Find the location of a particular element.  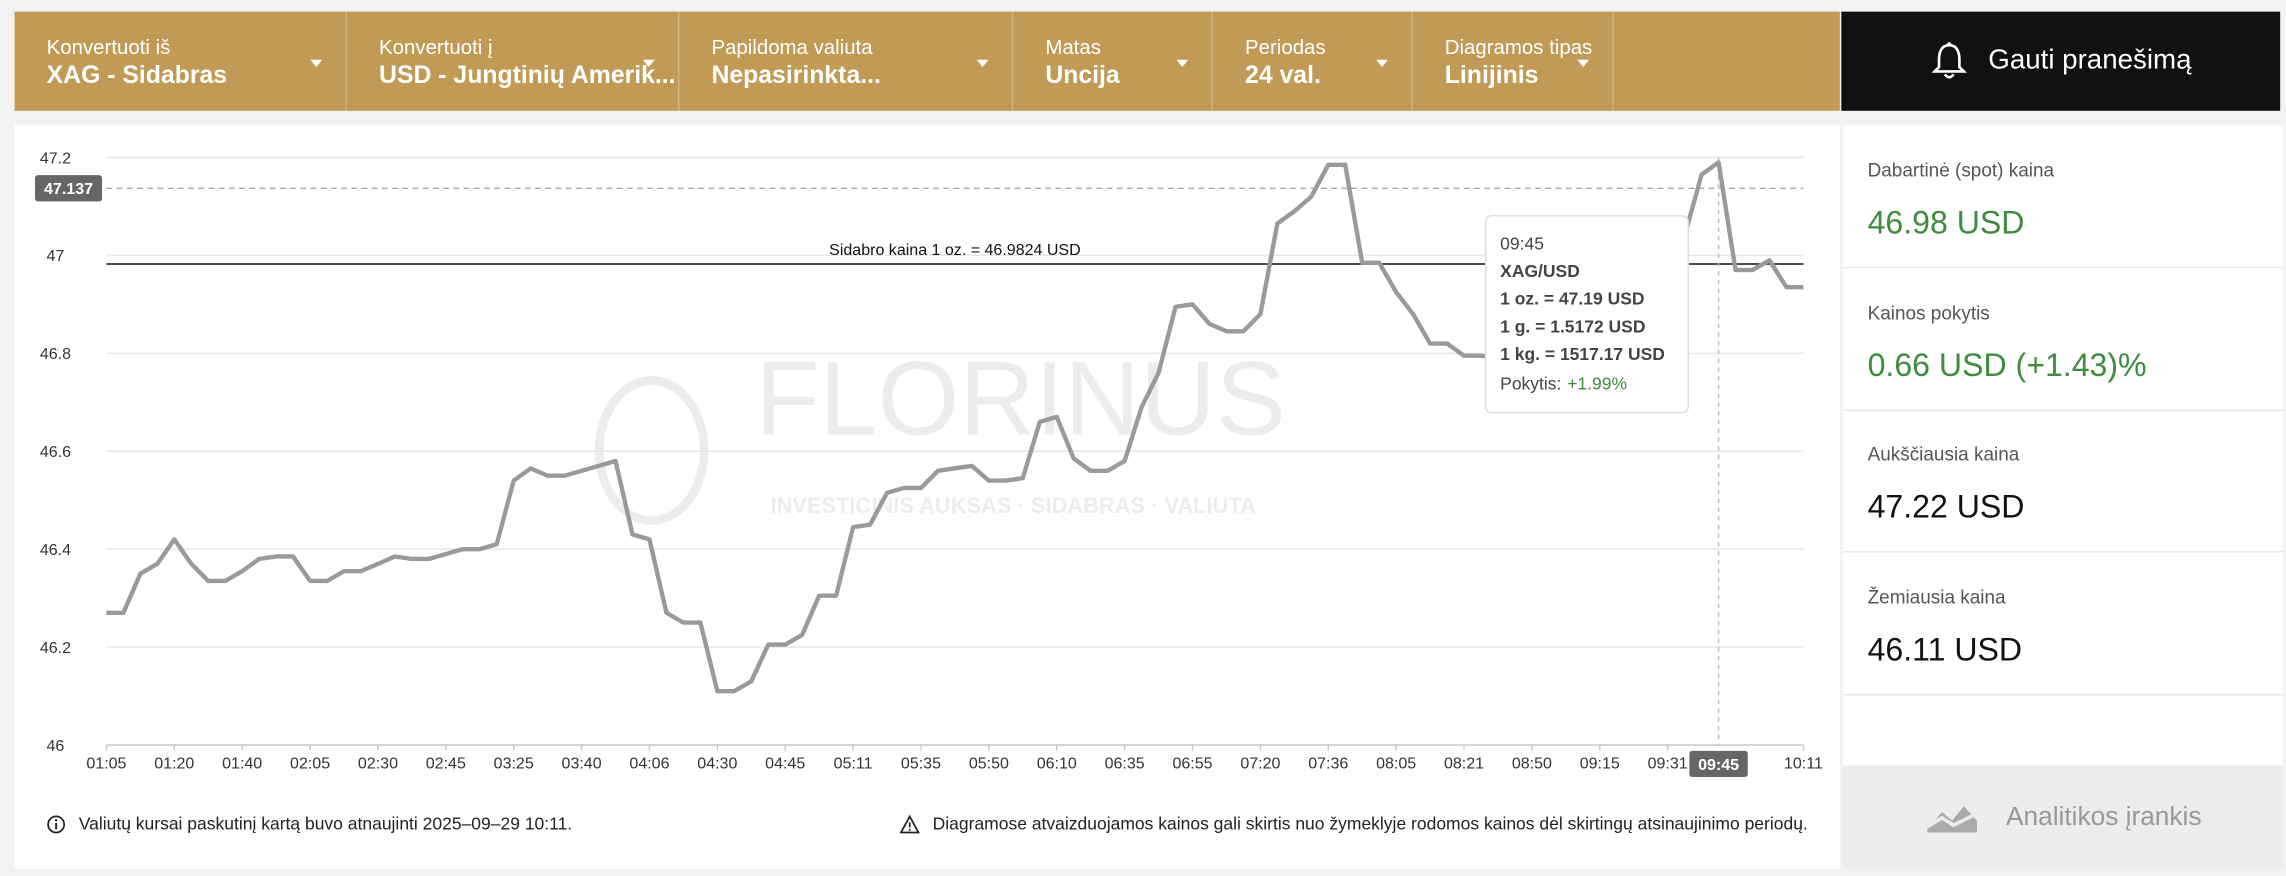

x-tick-label: 06:35 is located at coordinates (1125, 763).